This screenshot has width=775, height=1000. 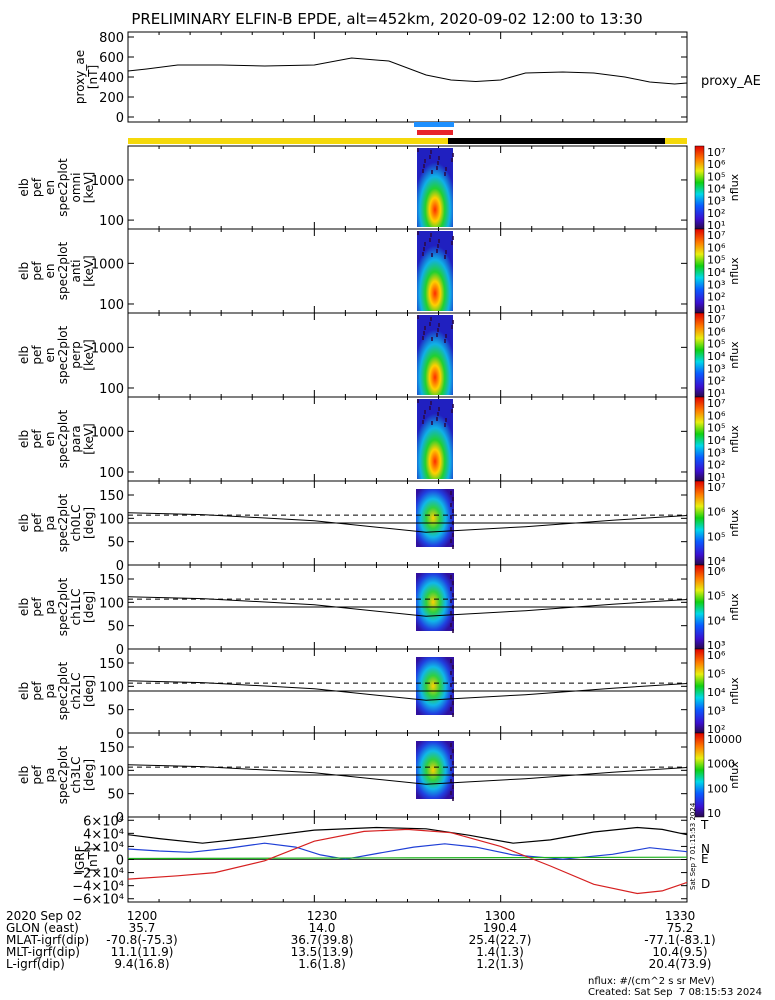 What do you see at coordinates (35, 964) in the screenshot?
I see `footer-row-label: L-igrf(dip)` at bounding box center [35, 964].